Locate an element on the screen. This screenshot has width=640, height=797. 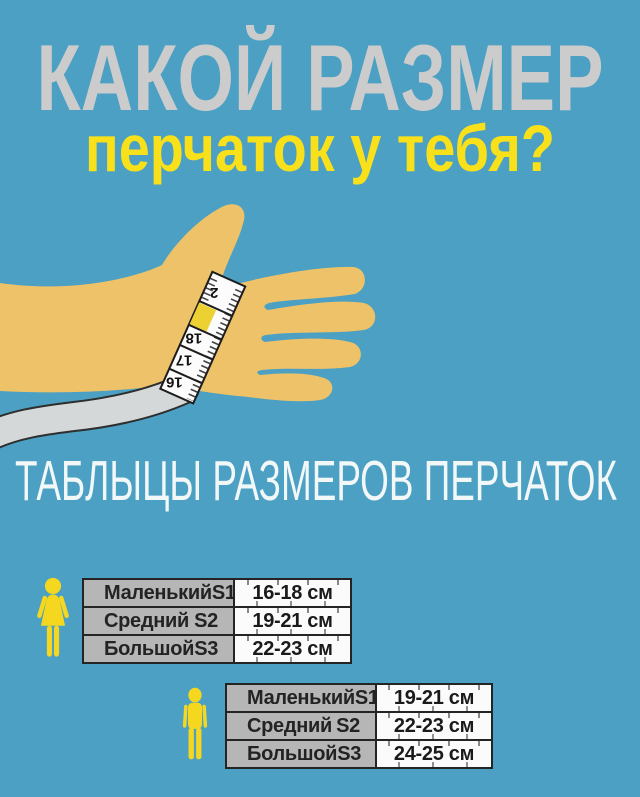
table-row: Большой S3 22-23 см is located at coordinates (217, 649).